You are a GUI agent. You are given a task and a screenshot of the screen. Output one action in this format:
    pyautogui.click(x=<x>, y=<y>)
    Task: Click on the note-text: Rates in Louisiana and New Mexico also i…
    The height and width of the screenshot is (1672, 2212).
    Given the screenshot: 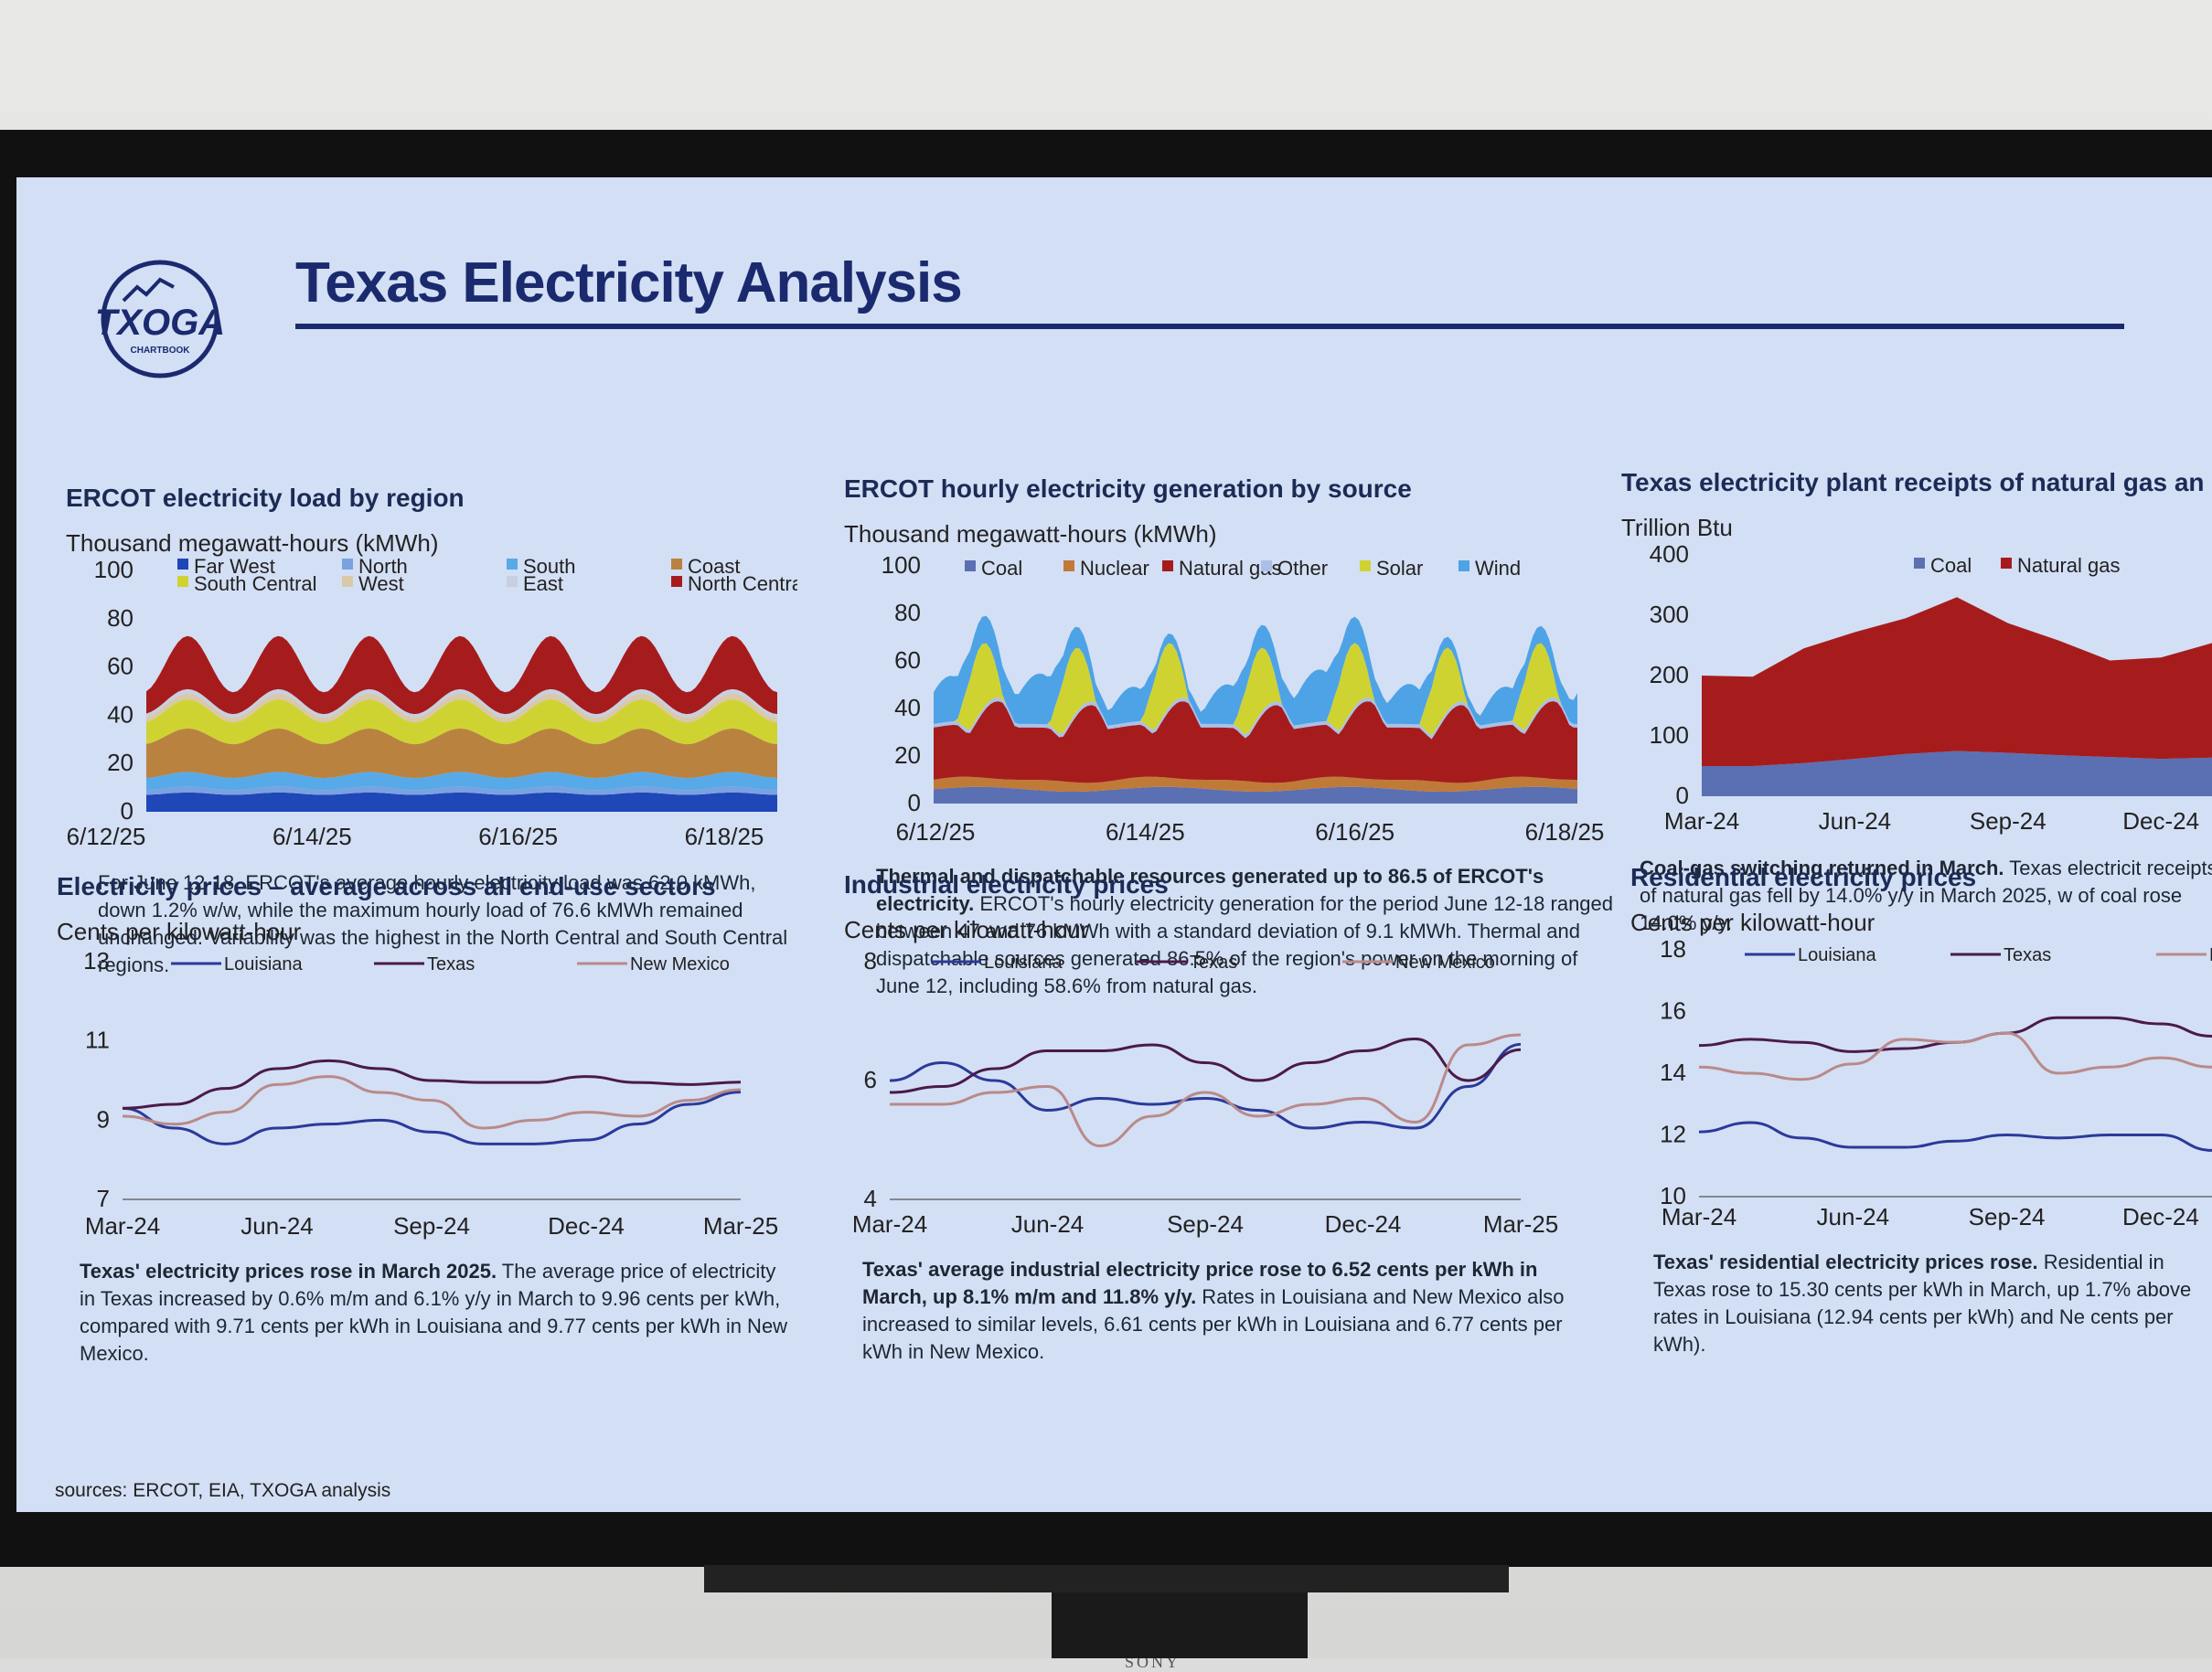 What is the action you would take?
    pyautogui.click(x=1214, y=1324)
    